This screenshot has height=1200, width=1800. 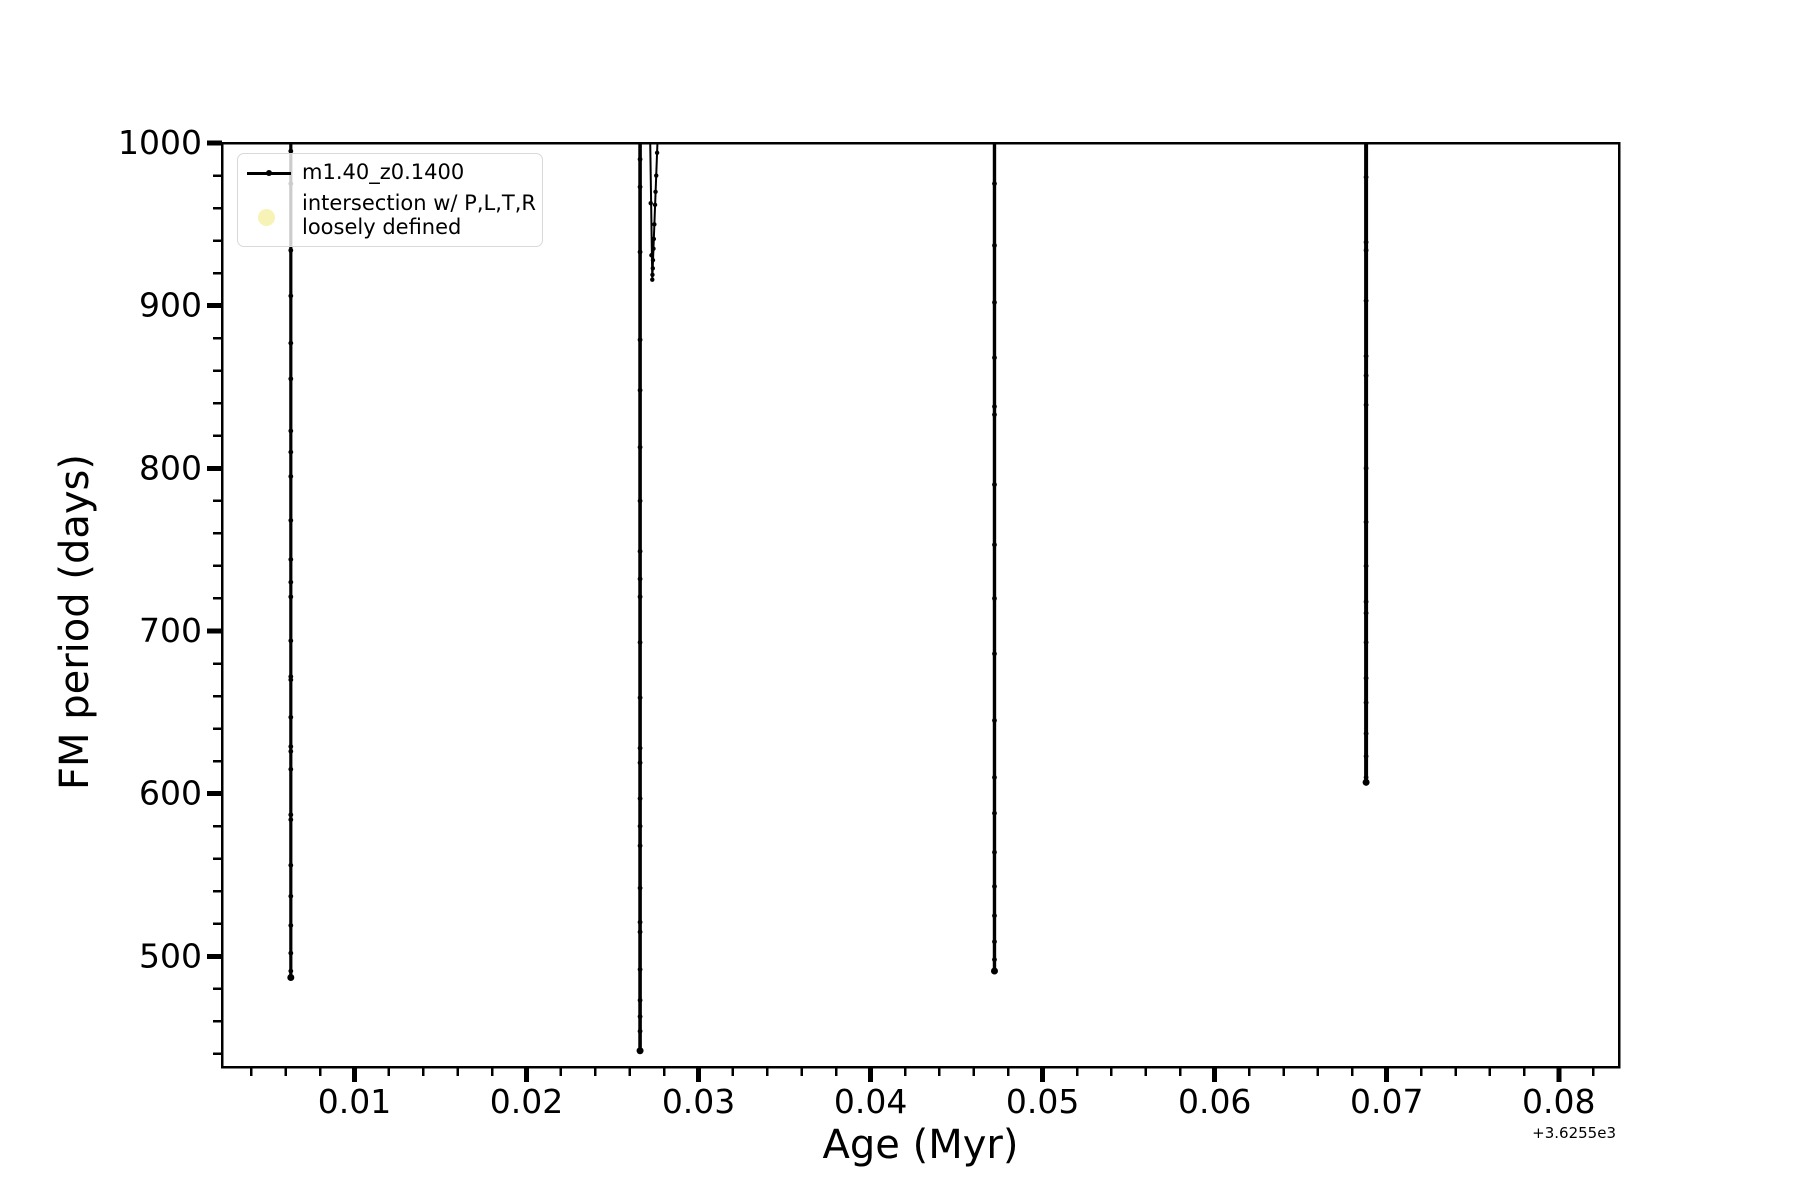 I want to click on x-tick-label: 0.07, so click(x=1386, y=1101).